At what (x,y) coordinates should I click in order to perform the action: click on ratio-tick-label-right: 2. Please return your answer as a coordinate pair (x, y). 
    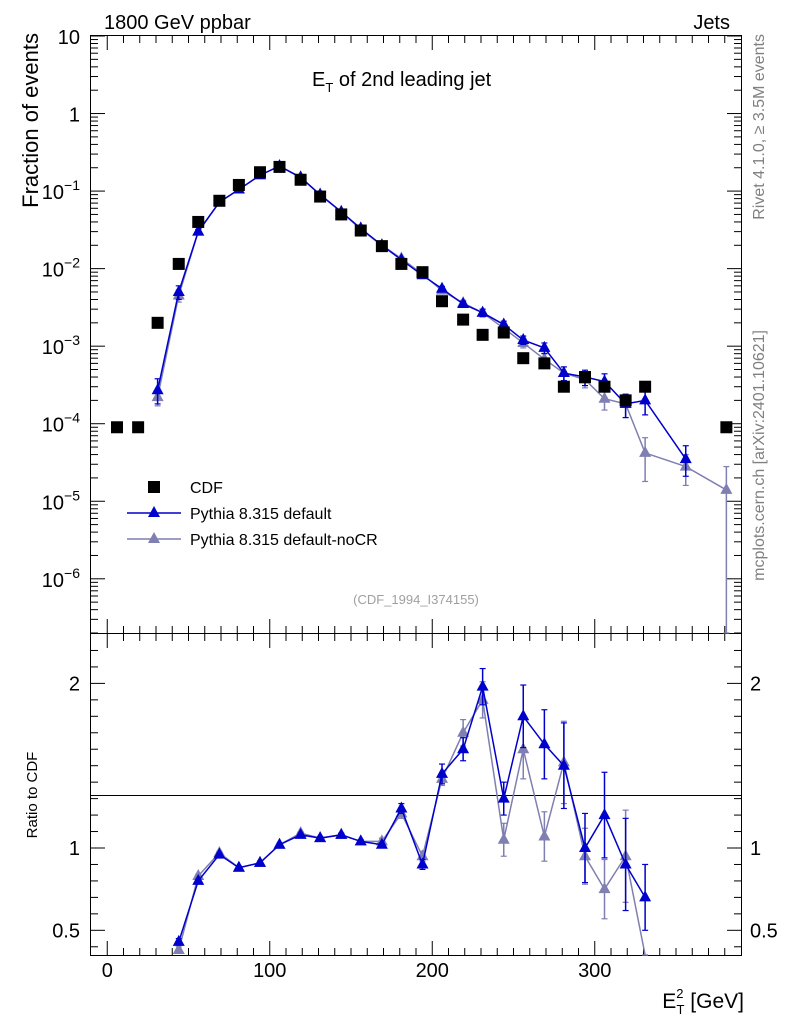
    Looking at the image, I should click on (755, 684).